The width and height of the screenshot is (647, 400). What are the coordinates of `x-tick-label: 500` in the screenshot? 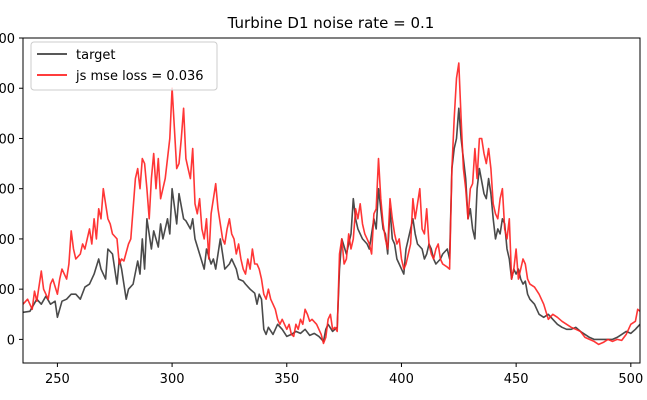 It's located at (630, 379).